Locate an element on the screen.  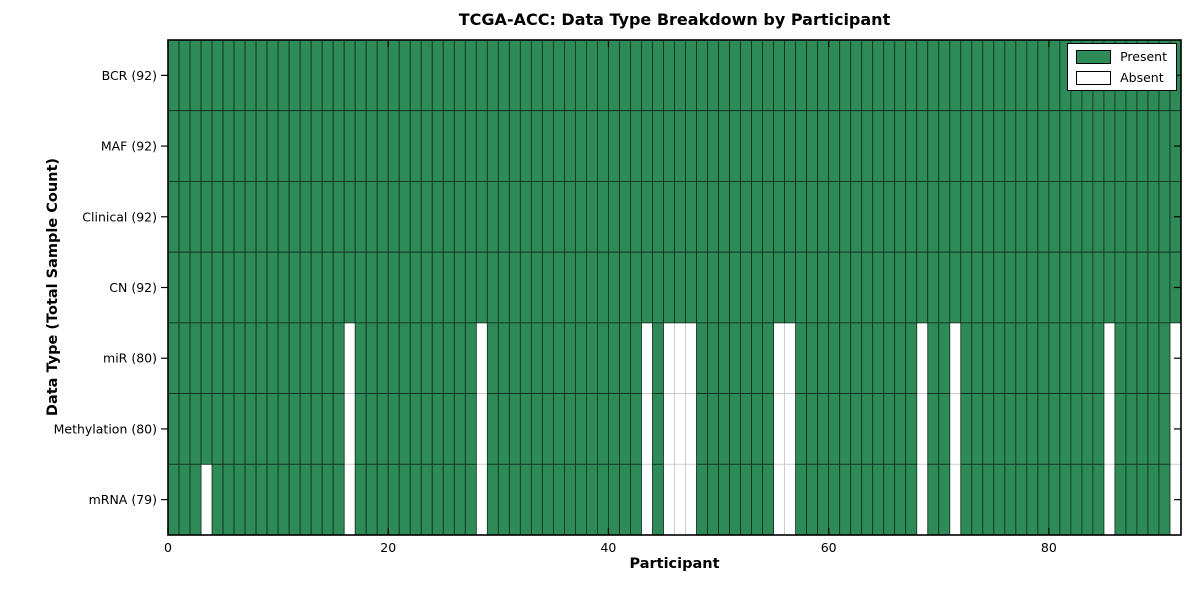
x-tick-label: 0 is located at coordinates (168, 547).